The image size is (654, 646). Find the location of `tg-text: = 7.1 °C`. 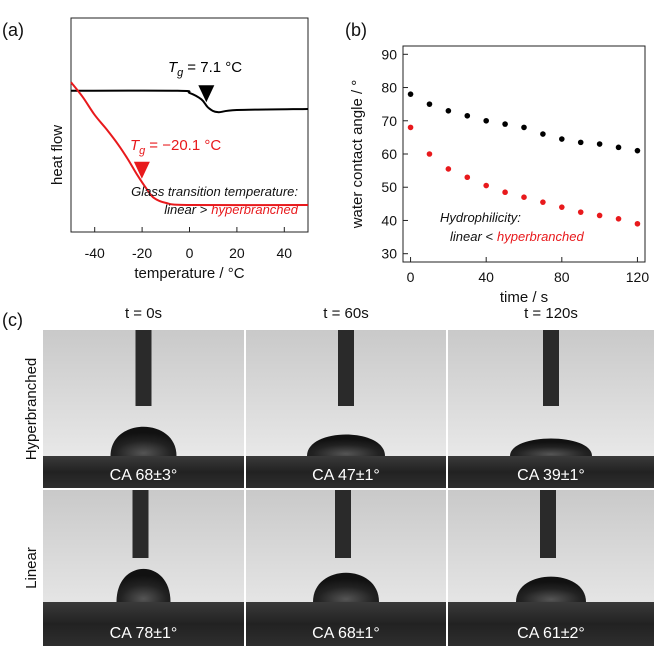

tg-text: = 7.1 °C is located at coordinates (214, 67).